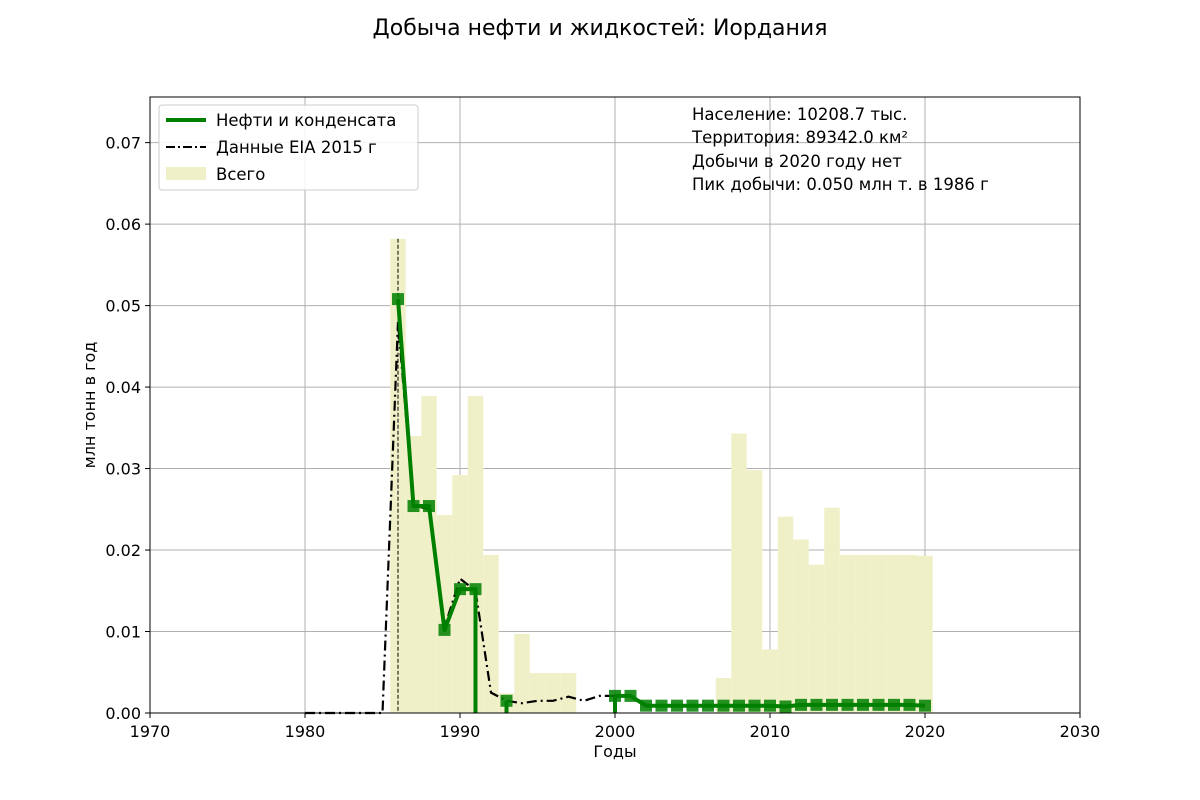 Image resolution: width=1200 pixels, height=800 pixels. I want to click on x-tick-label: 2020, so click(925, 731).